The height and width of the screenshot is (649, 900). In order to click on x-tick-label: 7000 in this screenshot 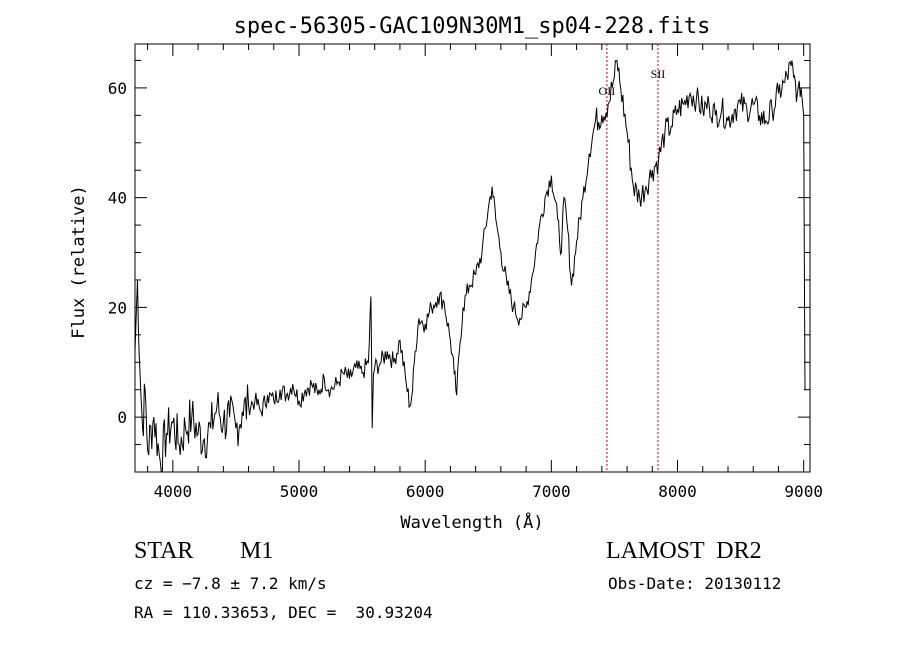, I will do `click(551, 491)`.